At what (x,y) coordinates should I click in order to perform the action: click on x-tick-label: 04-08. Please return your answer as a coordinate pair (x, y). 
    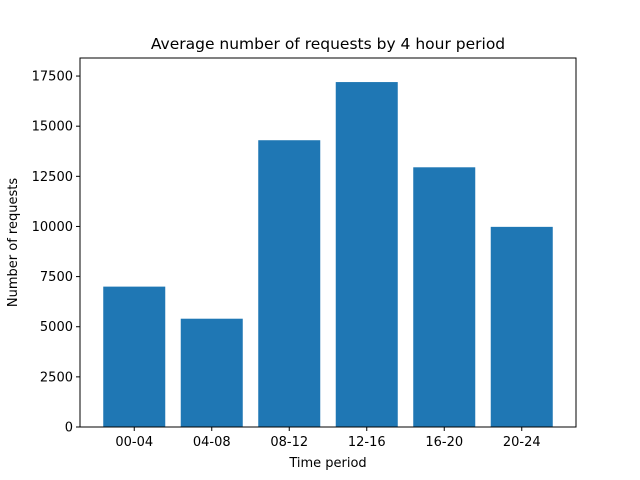
    Looking at the image, I should click on (212, 442).